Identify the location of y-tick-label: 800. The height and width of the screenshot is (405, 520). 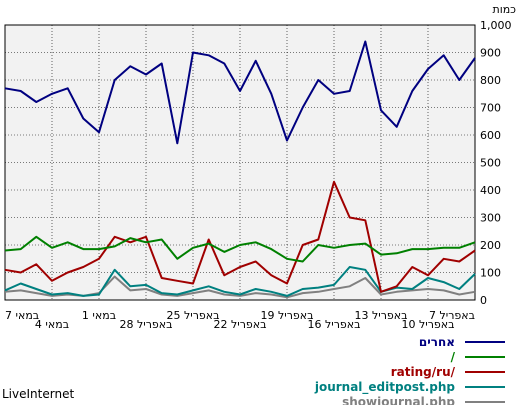
(490, 80).